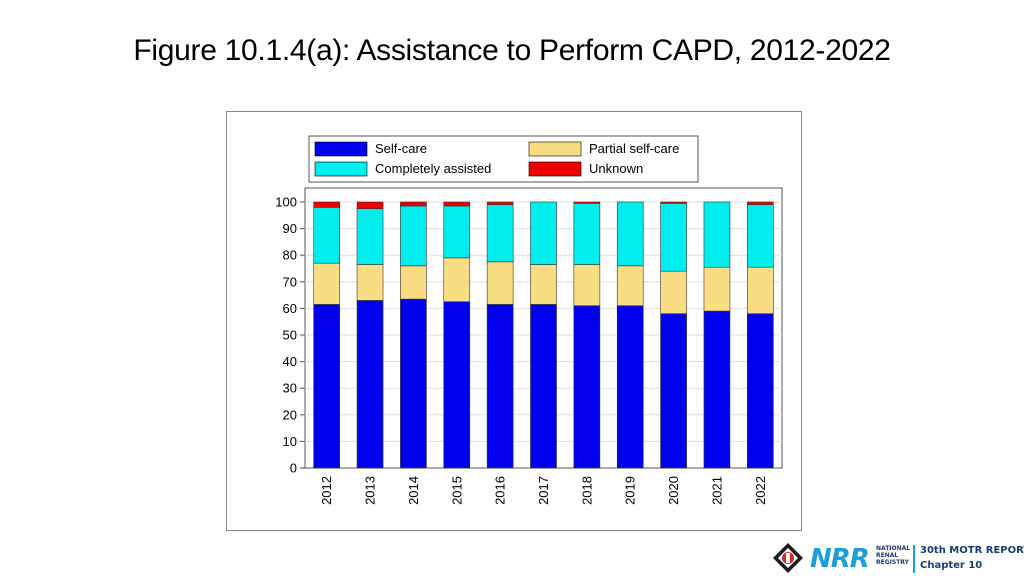  What do you see at coordinates (673, 490) in the screenshot?
I see `x-tick-label: 2020` at bounding box center [673, 490].